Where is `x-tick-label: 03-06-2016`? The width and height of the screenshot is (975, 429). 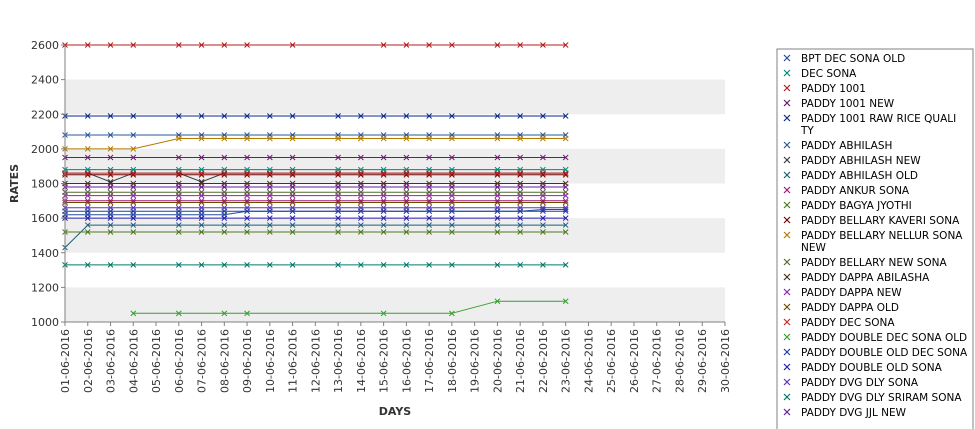 x-tick-label: 03-06-2016 is located at coordinates (111, 361).